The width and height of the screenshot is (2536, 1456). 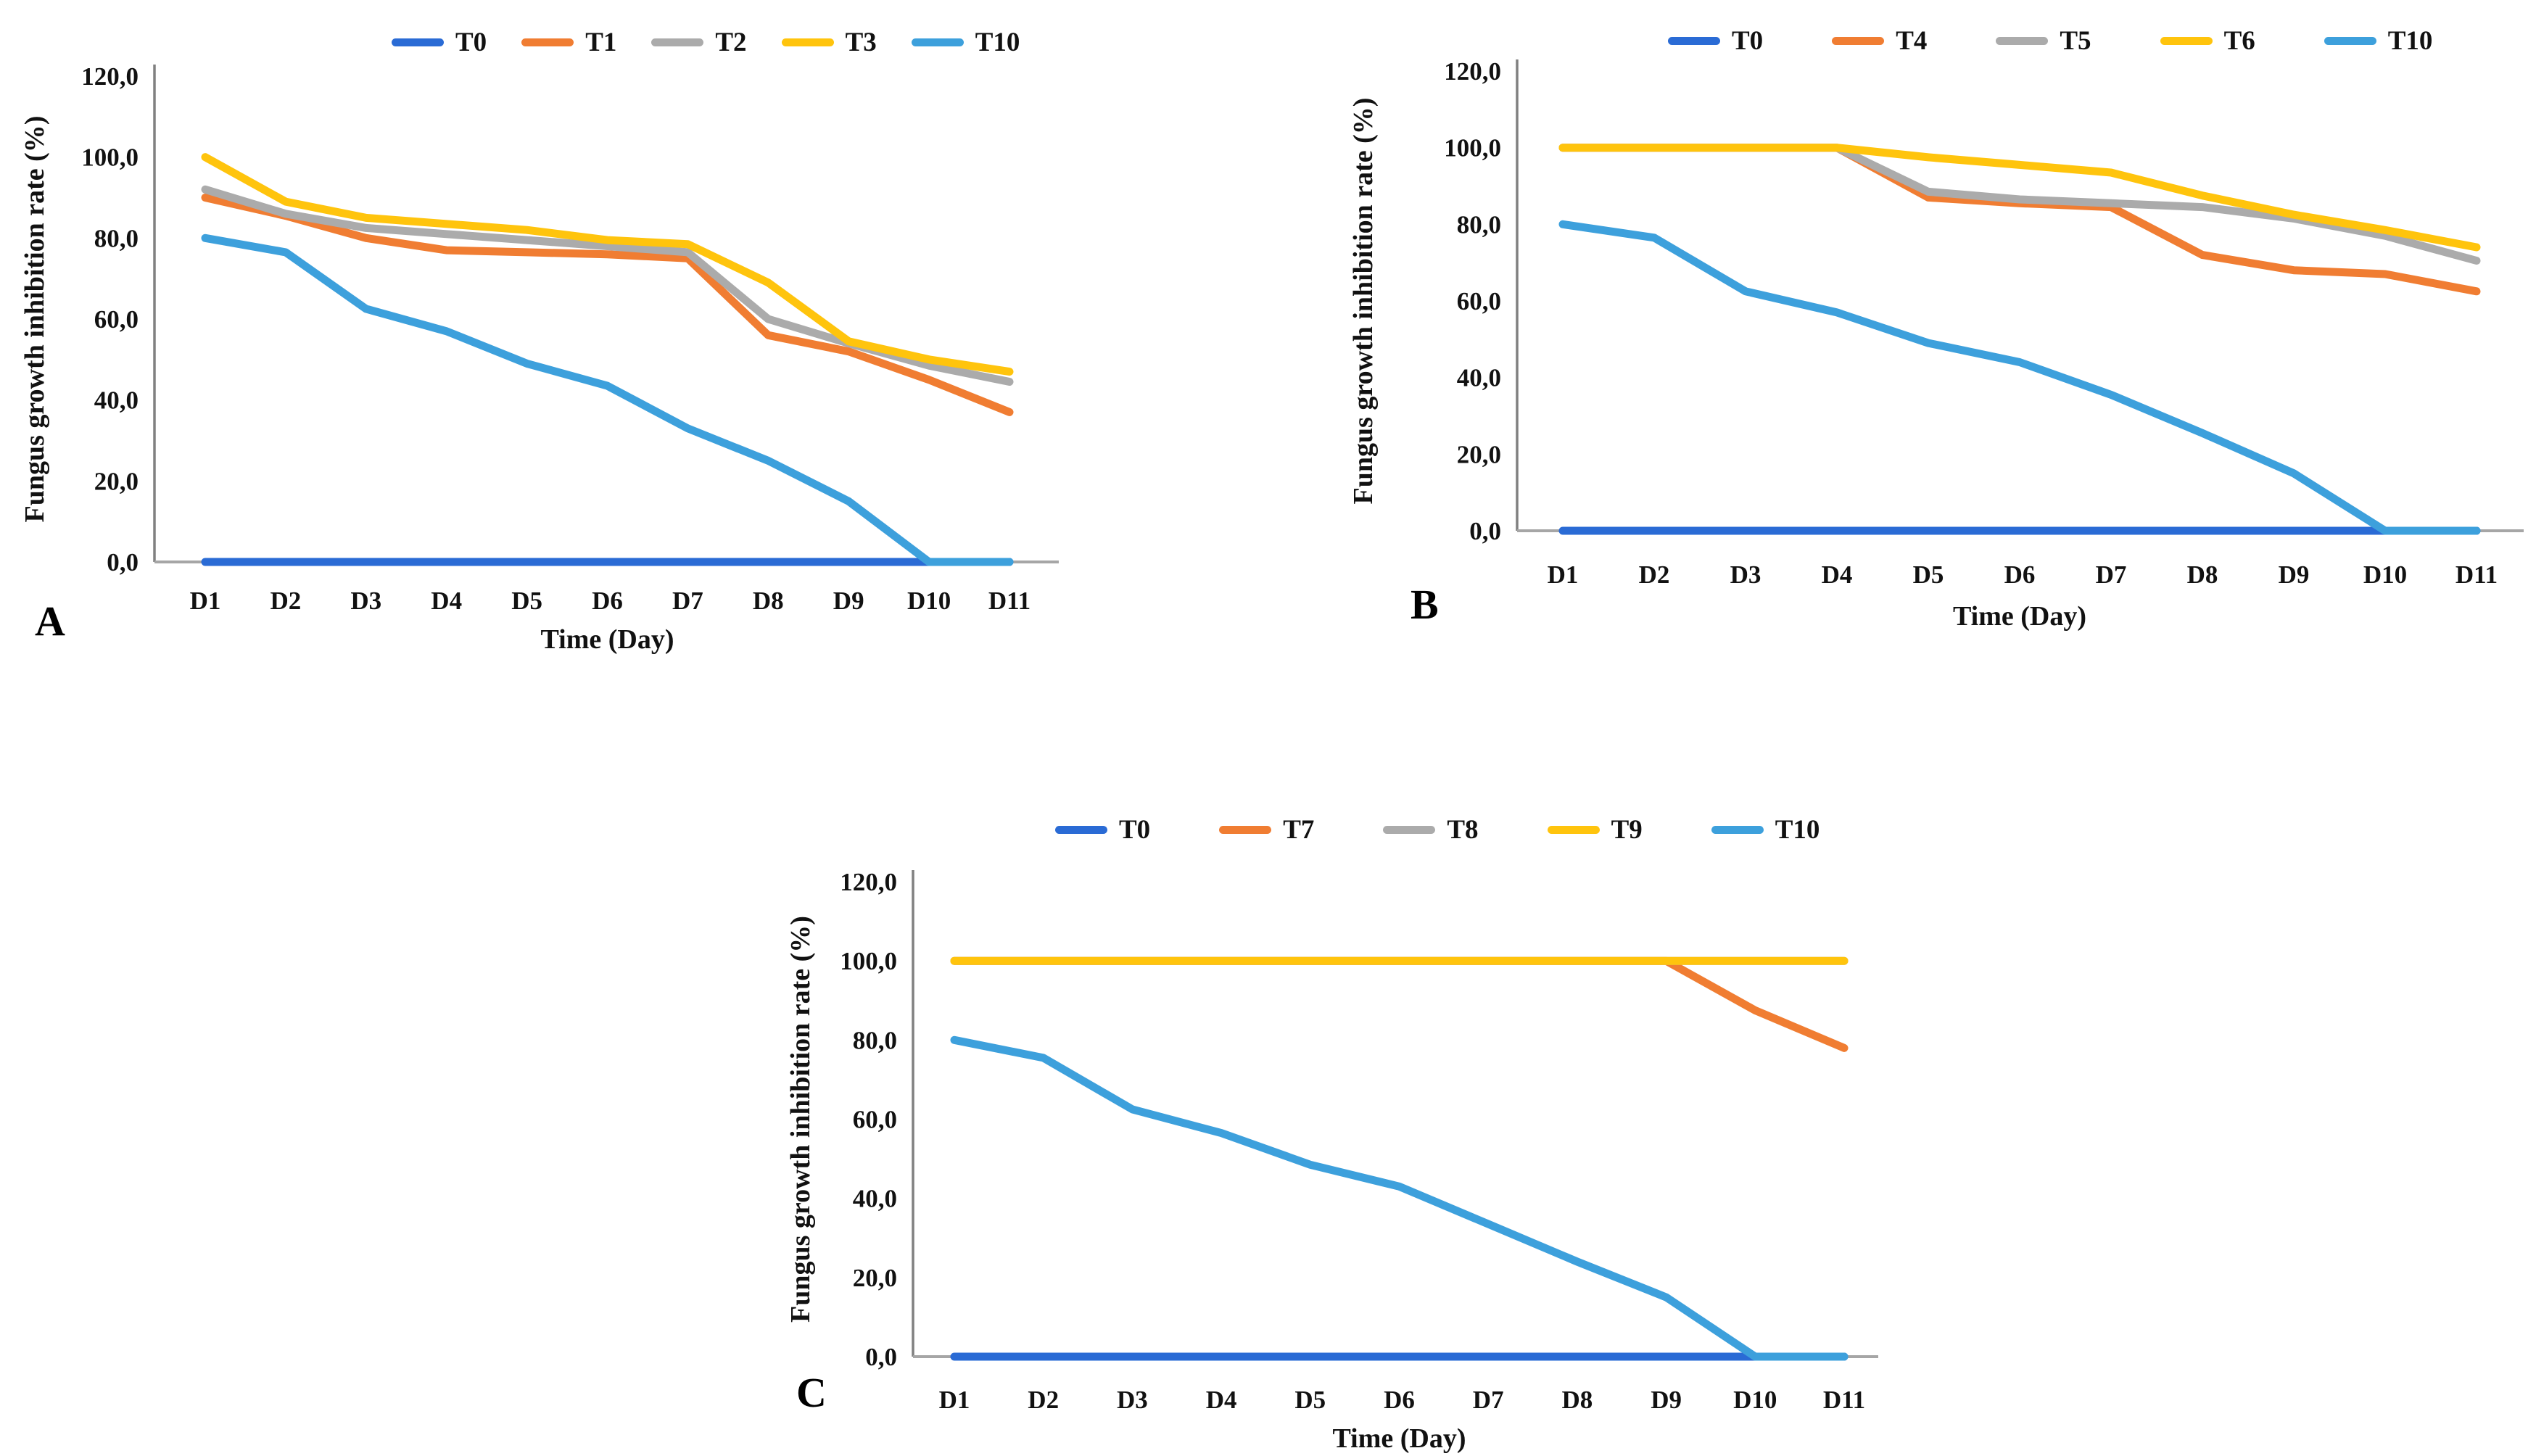 I want to click on legend-A: T0 T1 T2 T3 T10, so click(x=706, y=42).